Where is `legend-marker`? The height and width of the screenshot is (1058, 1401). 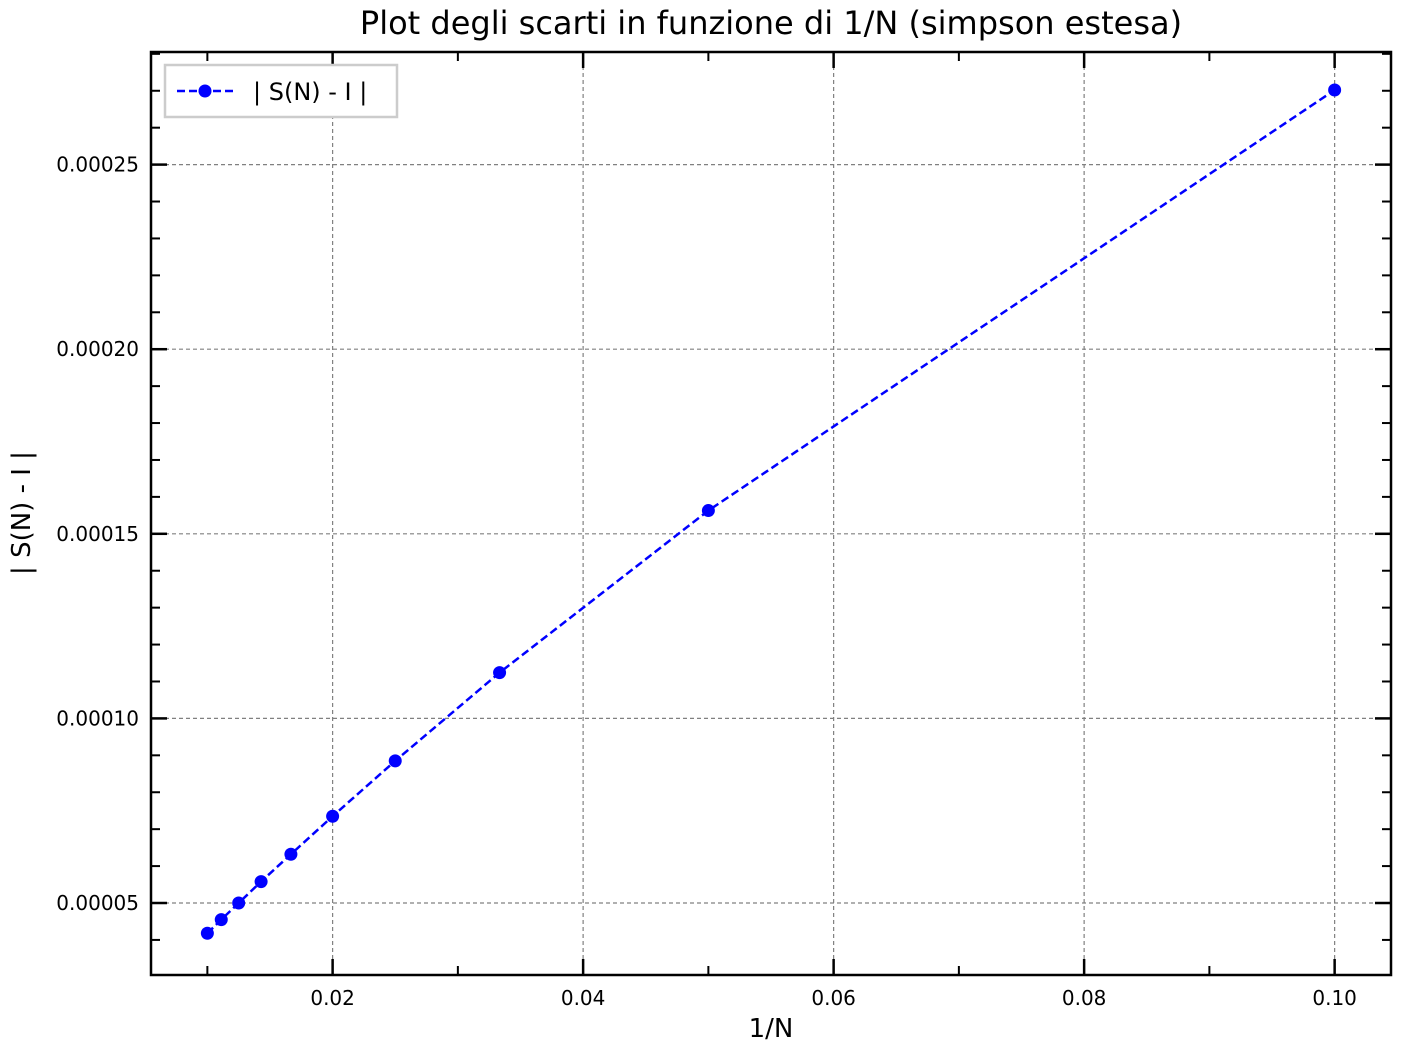 legend-marker is located at coordinates (205, 91).